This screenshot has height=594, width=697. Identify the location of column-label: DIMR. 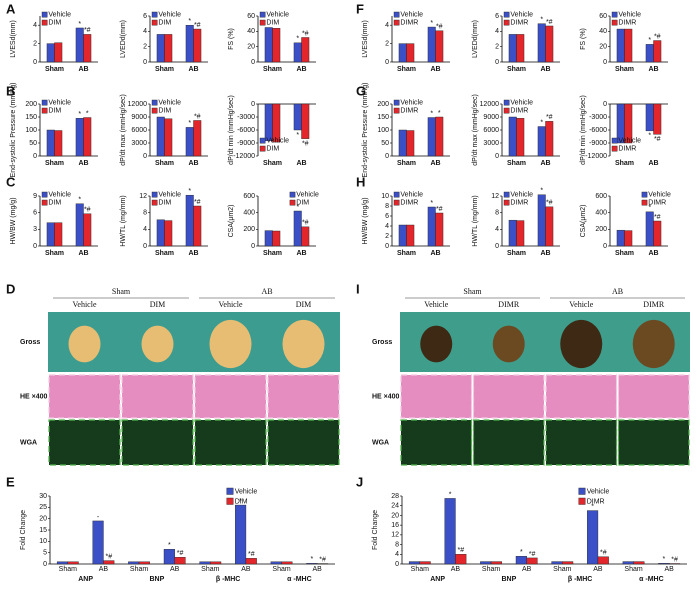
(654, 304).